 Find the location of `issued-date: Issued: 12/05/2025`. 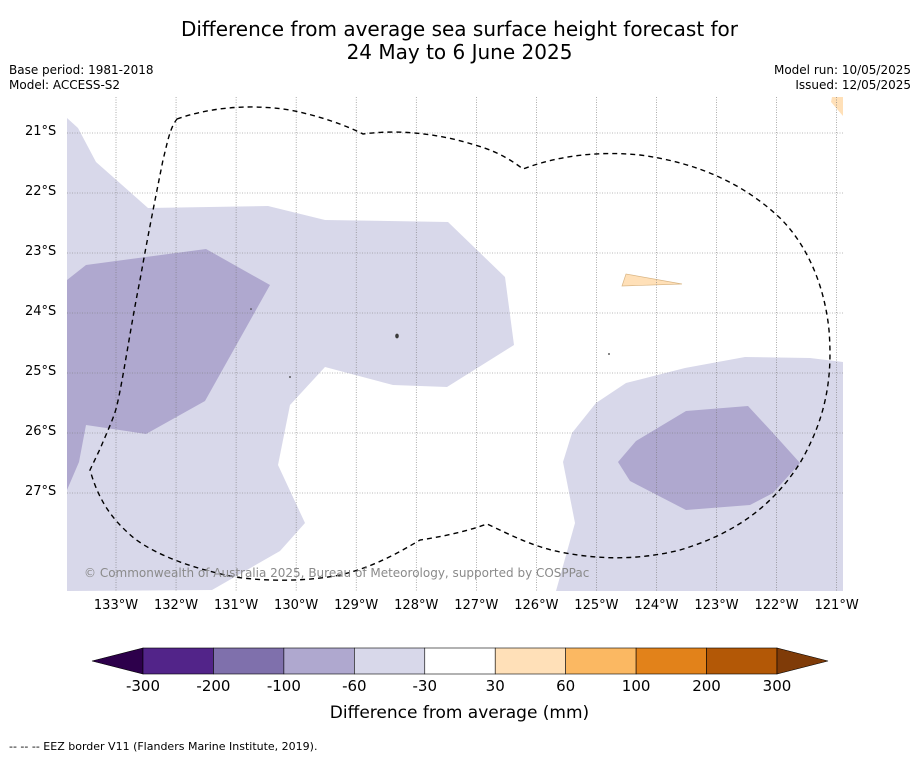

issued-date: Issued: 12/05/2025 is located at coordinates (853, 85).